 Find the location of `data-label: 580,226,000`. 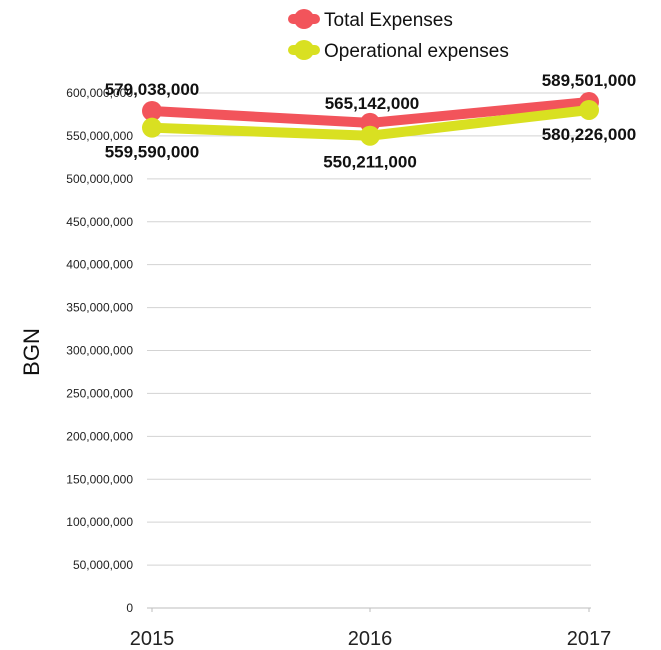

data-label: 580,226,000 is located at coordinates (589, 134).